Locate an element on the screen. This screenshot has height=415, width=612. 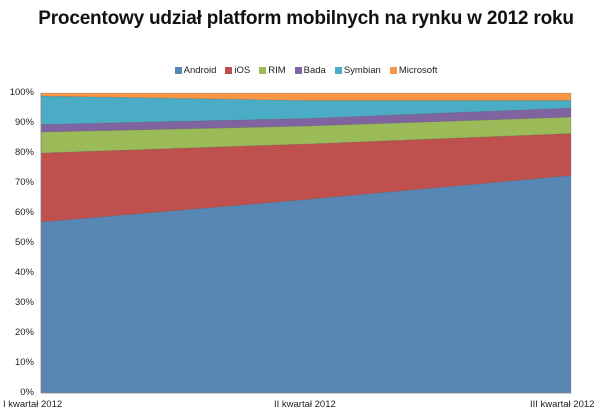
legend-item-rim: RIM is located at coordinates (272, 70).